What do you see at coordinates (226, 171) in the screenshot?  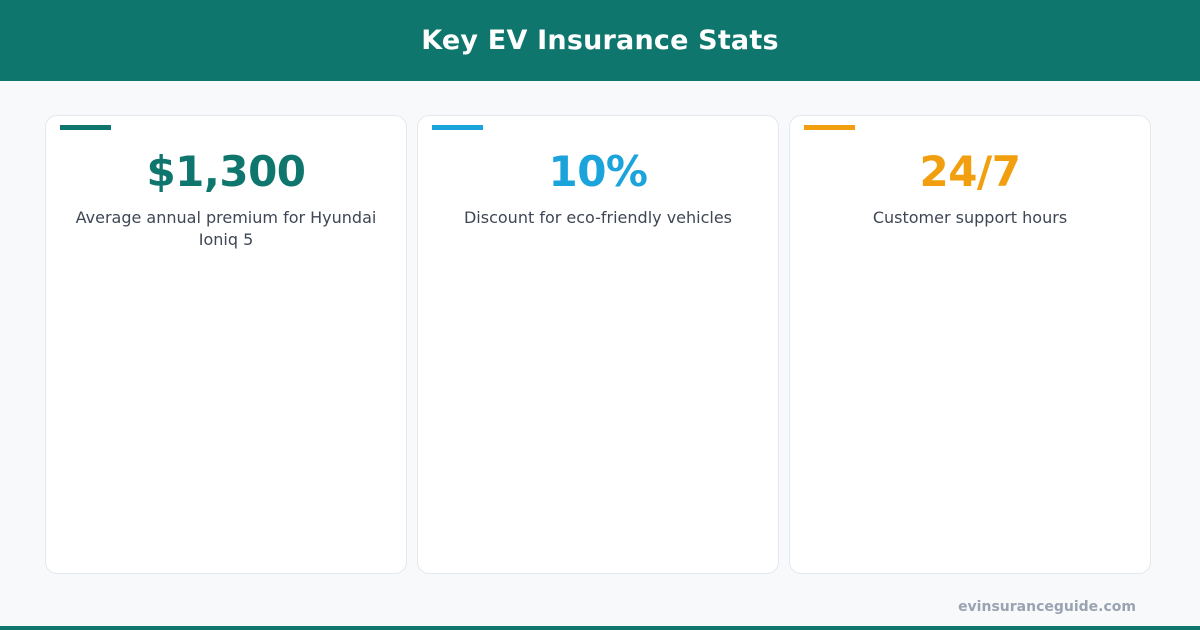 I see `stat-value: $1,300` at bounding box center [226, 171].